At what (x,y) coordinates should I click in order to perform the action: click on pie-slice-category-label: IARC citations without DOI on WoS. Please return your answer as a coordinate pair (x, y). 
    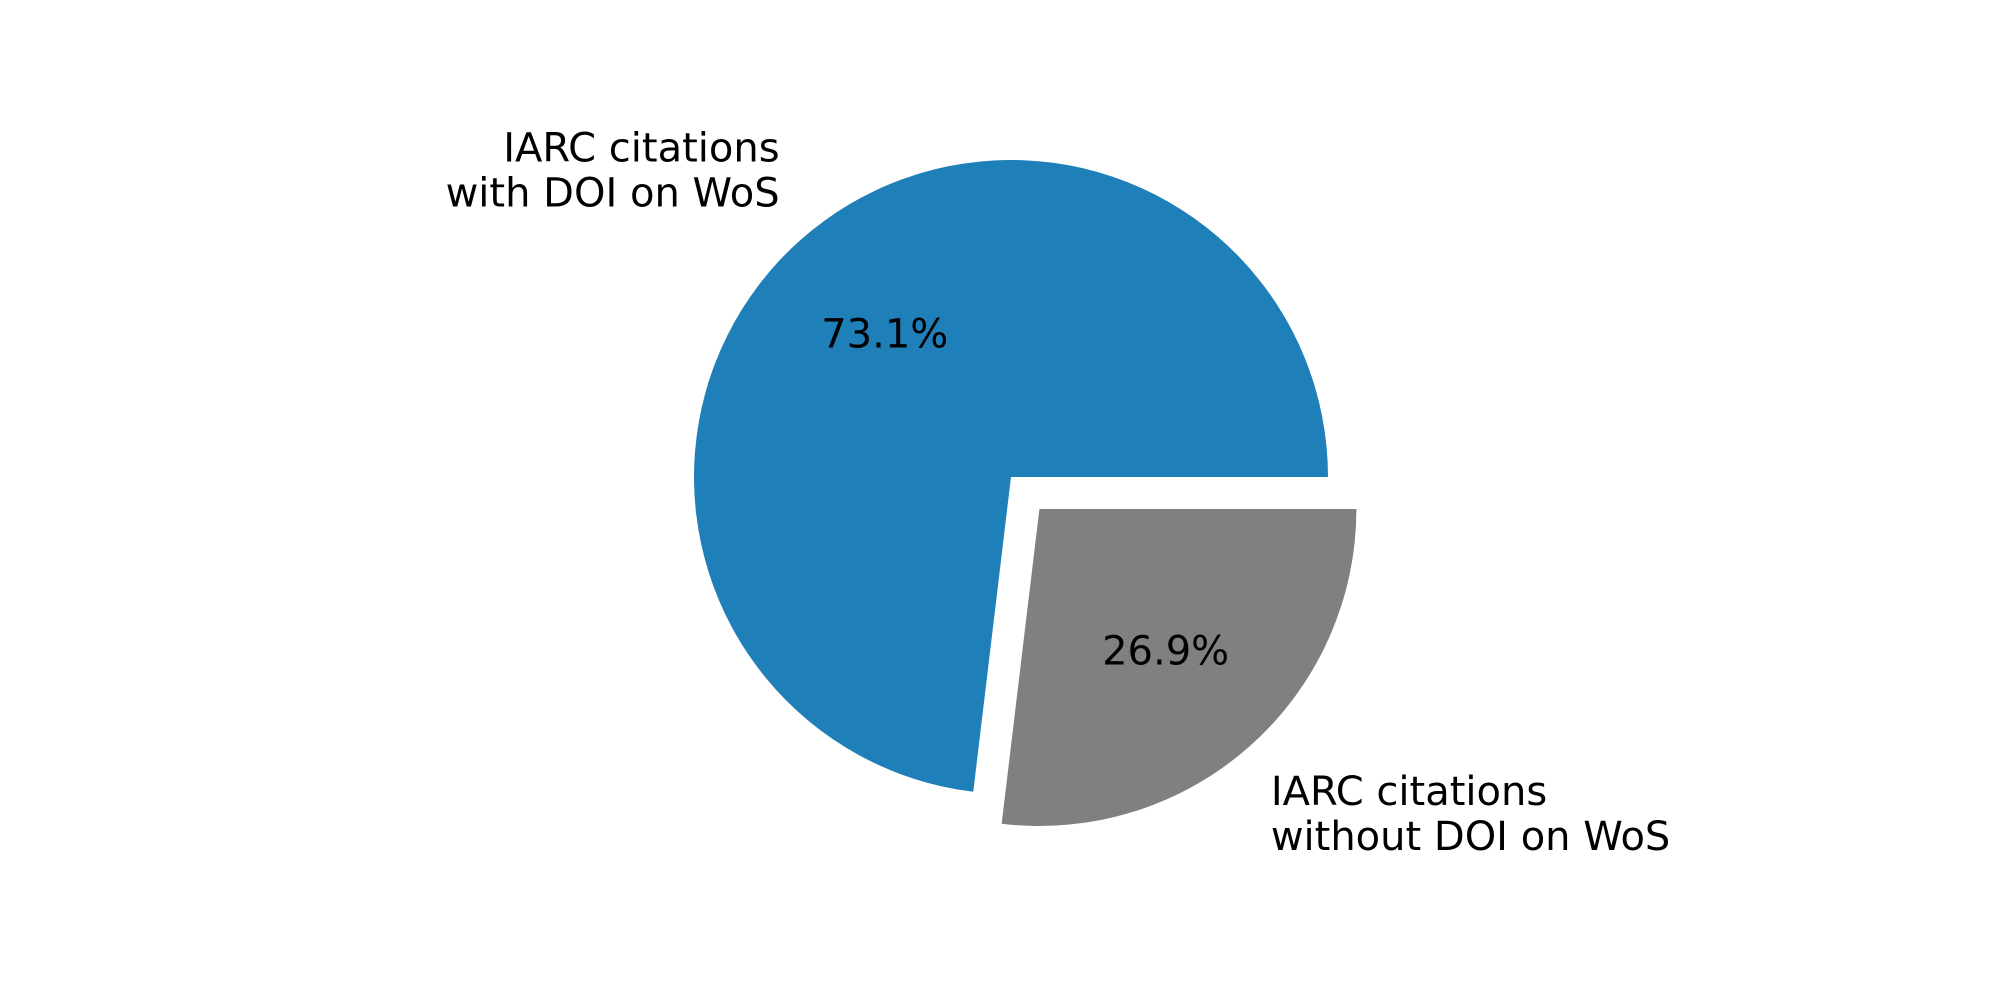
    Looking at the image, I should click on (1471, 814).